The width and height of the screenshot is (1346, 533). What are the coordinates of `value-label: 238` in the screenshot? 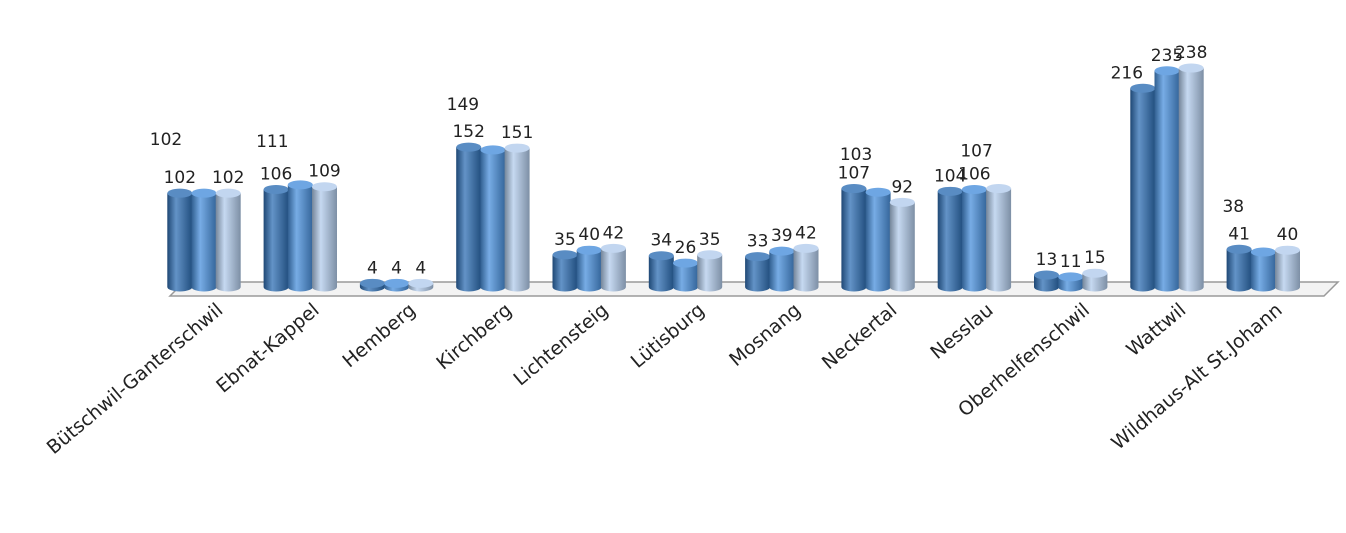 It's located at (1191, 53).